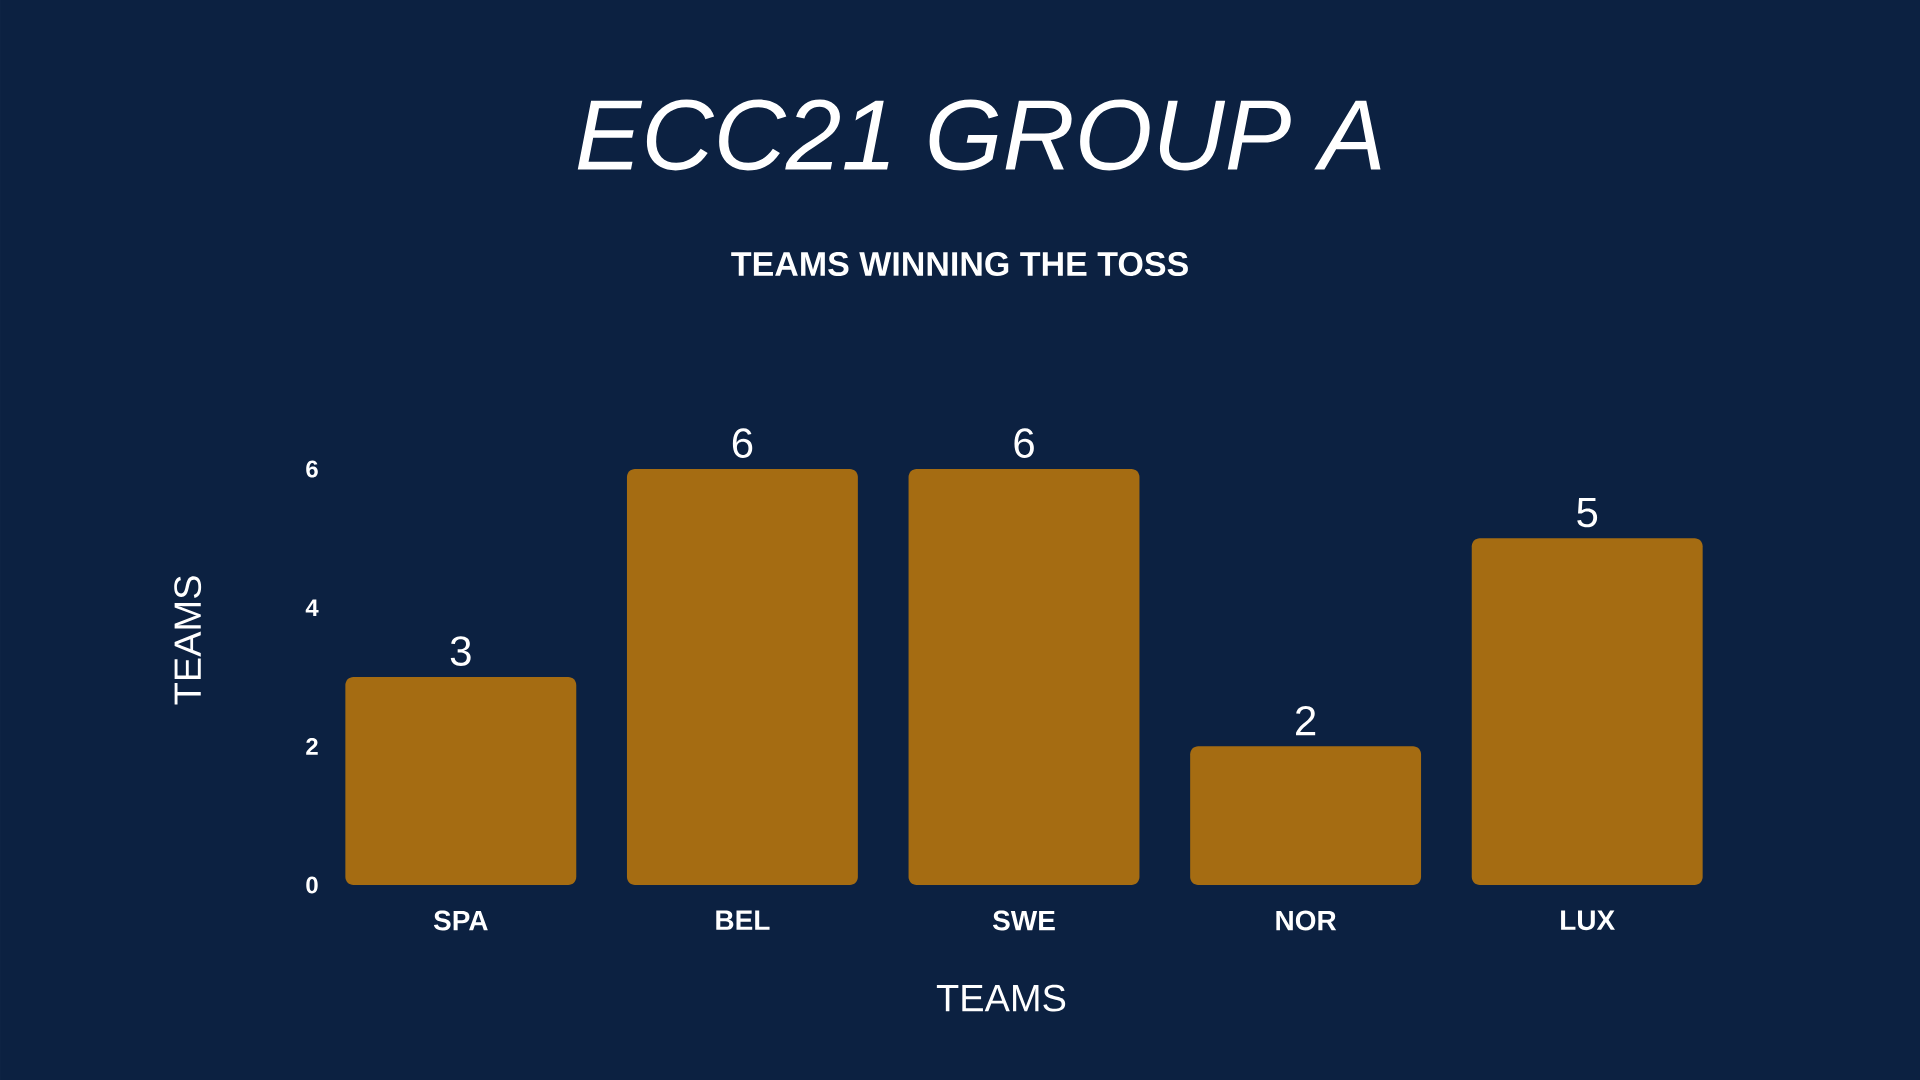 The image size is (1920, 1080). Describe the element at coordinates (312, 746) in the screenshot. I see `y-tick-label: 2` at that location.